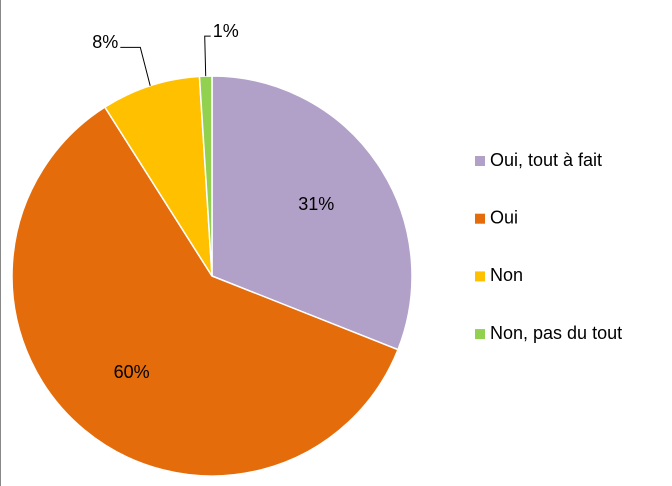  I want to click on legend-label: Non, pas du tout, so click(556, 333).